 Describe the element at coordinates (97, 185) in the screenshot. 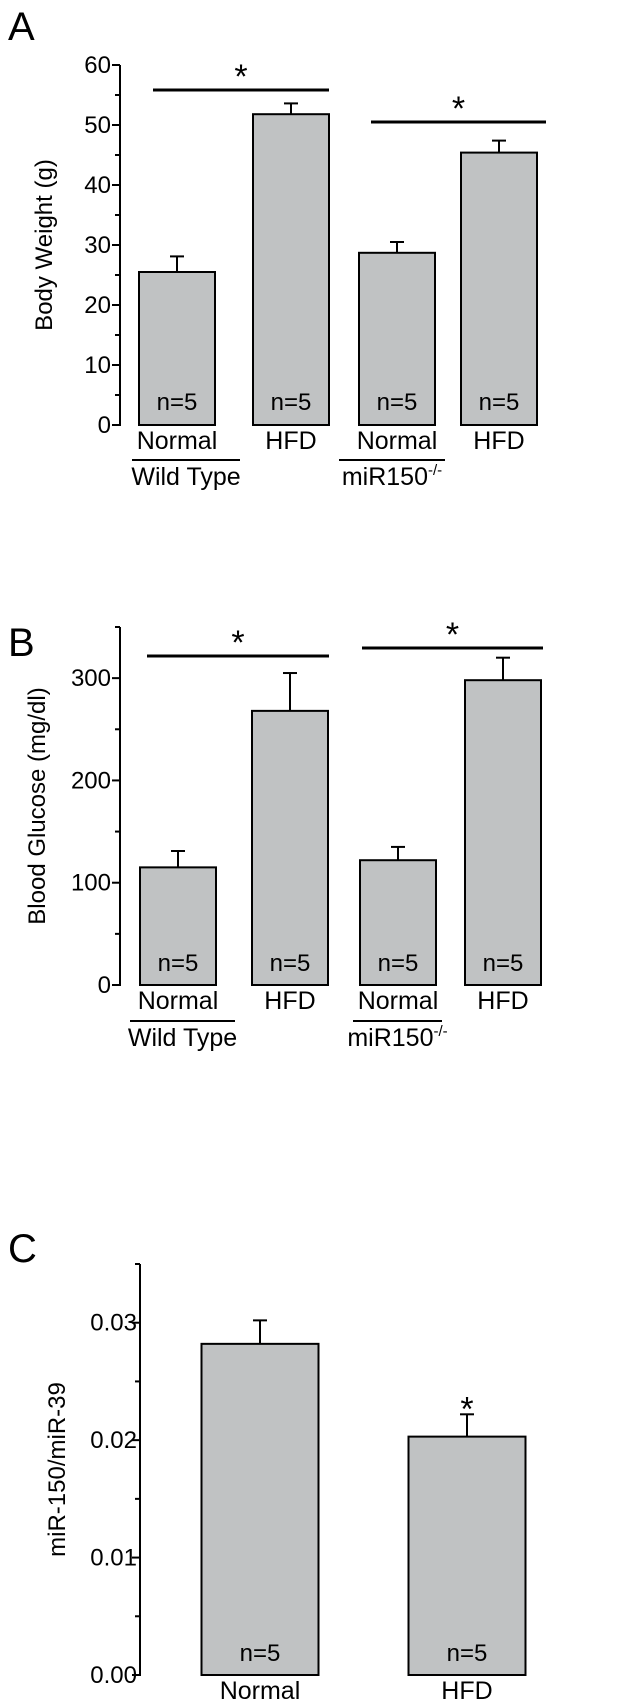

I see `y-tick-label: 40` at that location.